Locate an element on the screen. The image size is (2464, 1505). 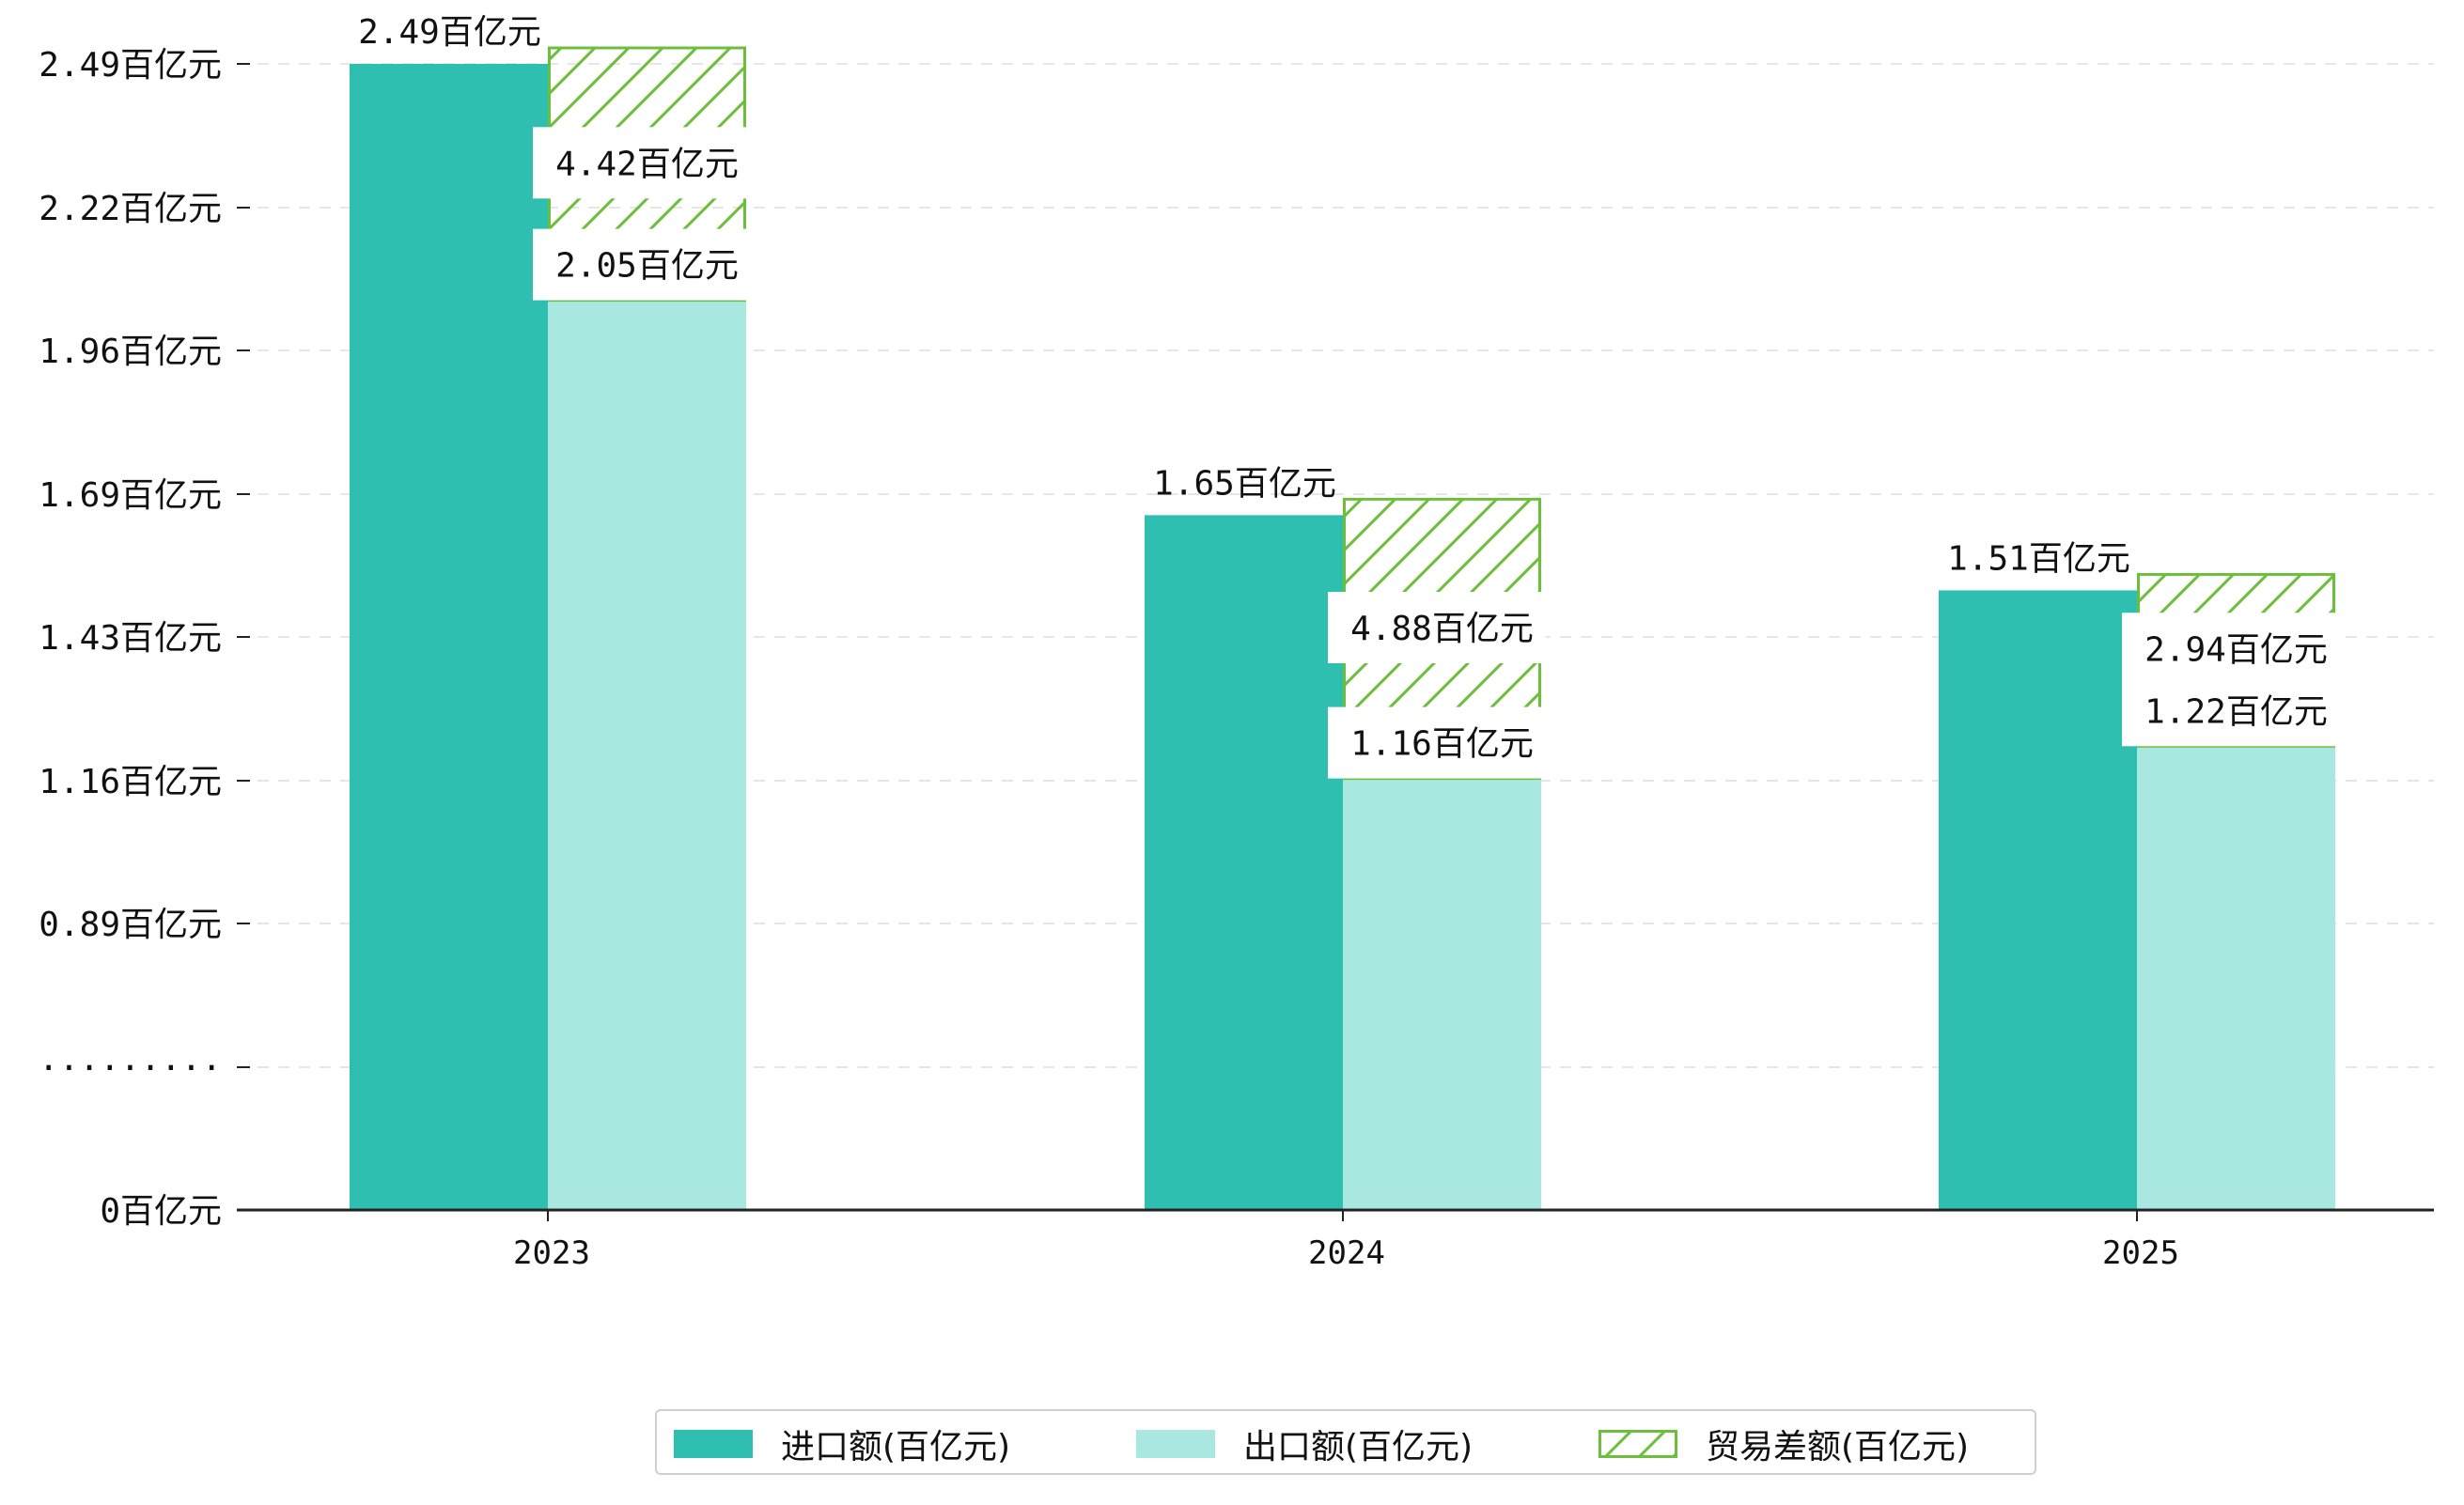
x-tick-label: 2024 is located at coordinates (1346, 1253).